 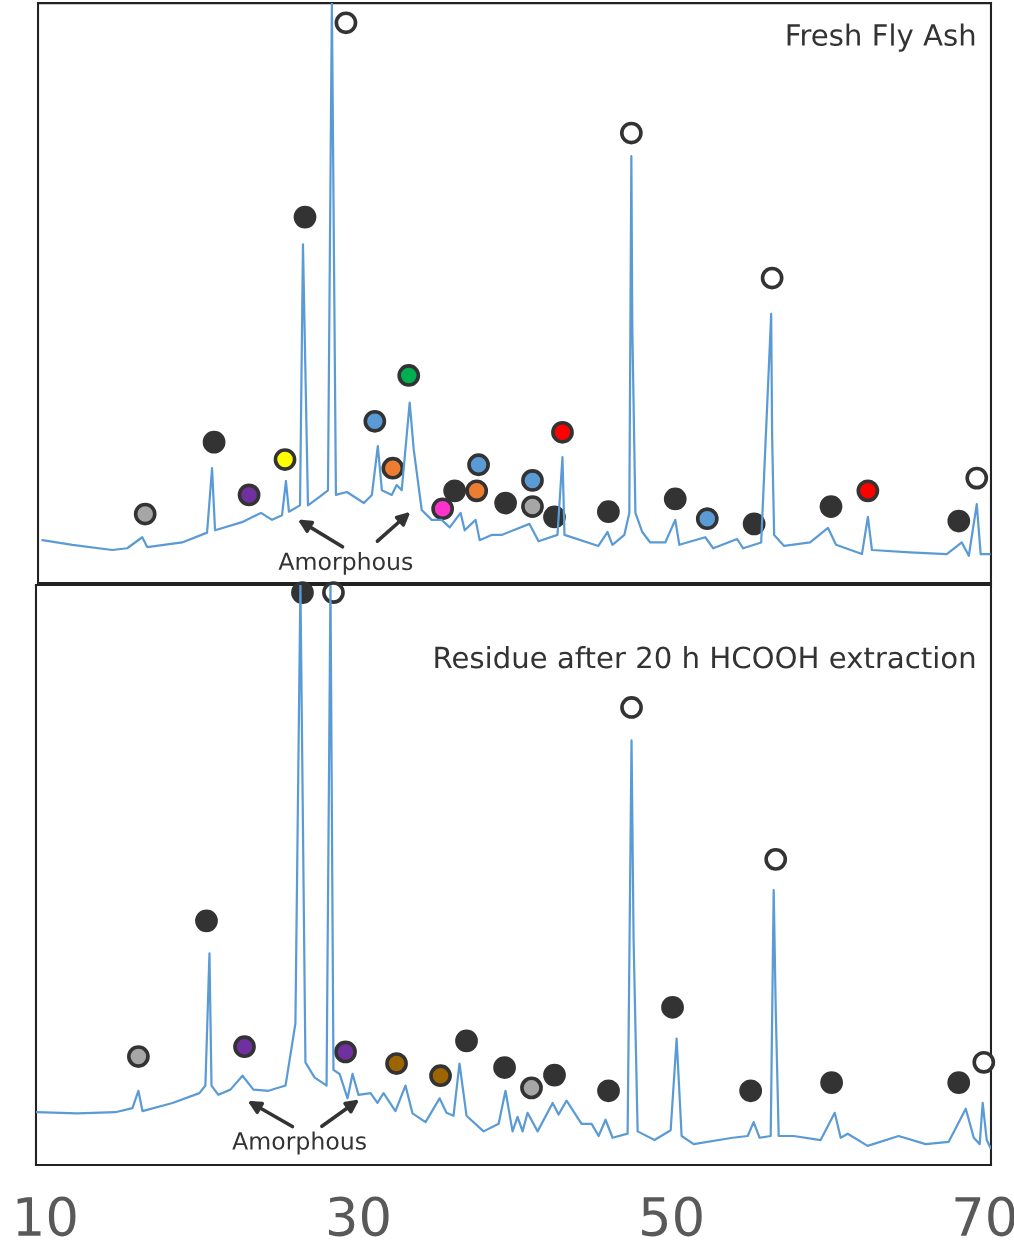 I want to click on text: Residue after 20 h HCOOH extraction, so click(x=705, y=657).